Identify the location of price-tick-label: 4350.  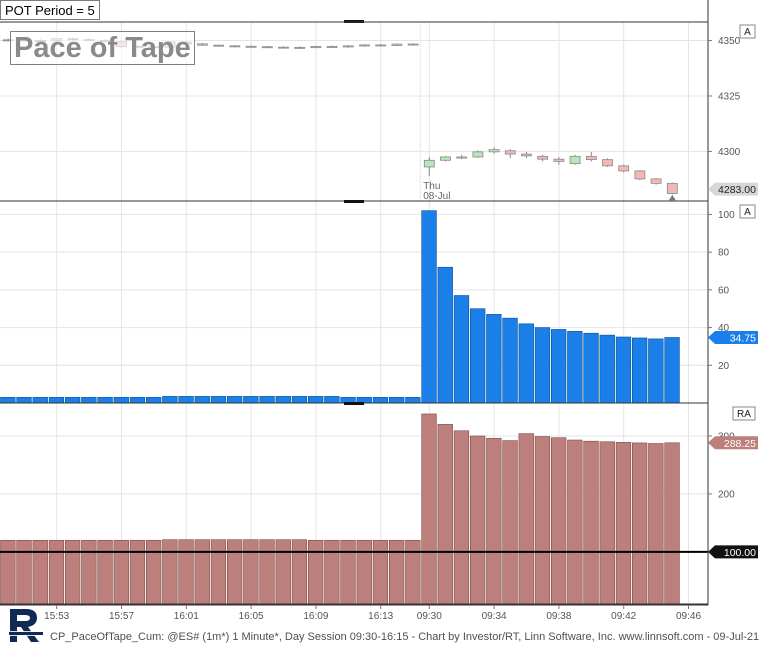
(729, 41).